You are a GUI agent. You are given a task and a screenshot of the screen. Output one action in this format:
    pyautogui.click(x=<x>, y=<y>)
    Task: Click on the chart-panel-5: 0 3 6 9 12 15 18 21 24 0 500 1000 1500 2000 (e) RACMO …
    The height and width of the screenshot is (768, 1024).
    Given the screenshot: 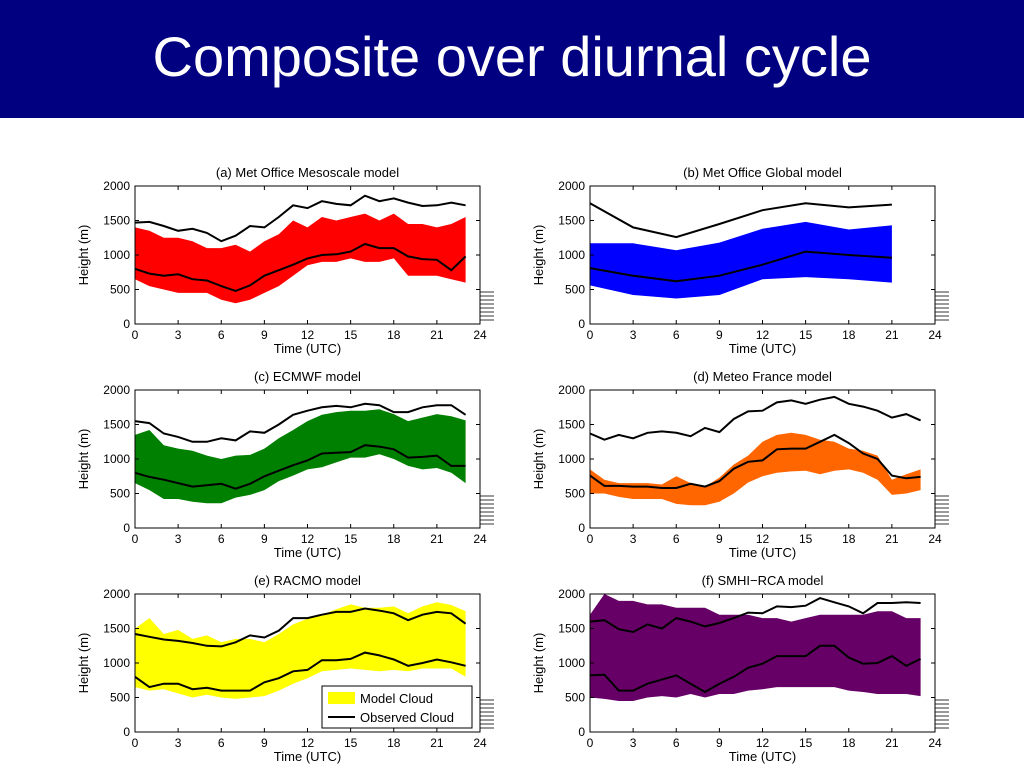 What is the action you would take?
    pyautogui.click(x=285, y=668)
    